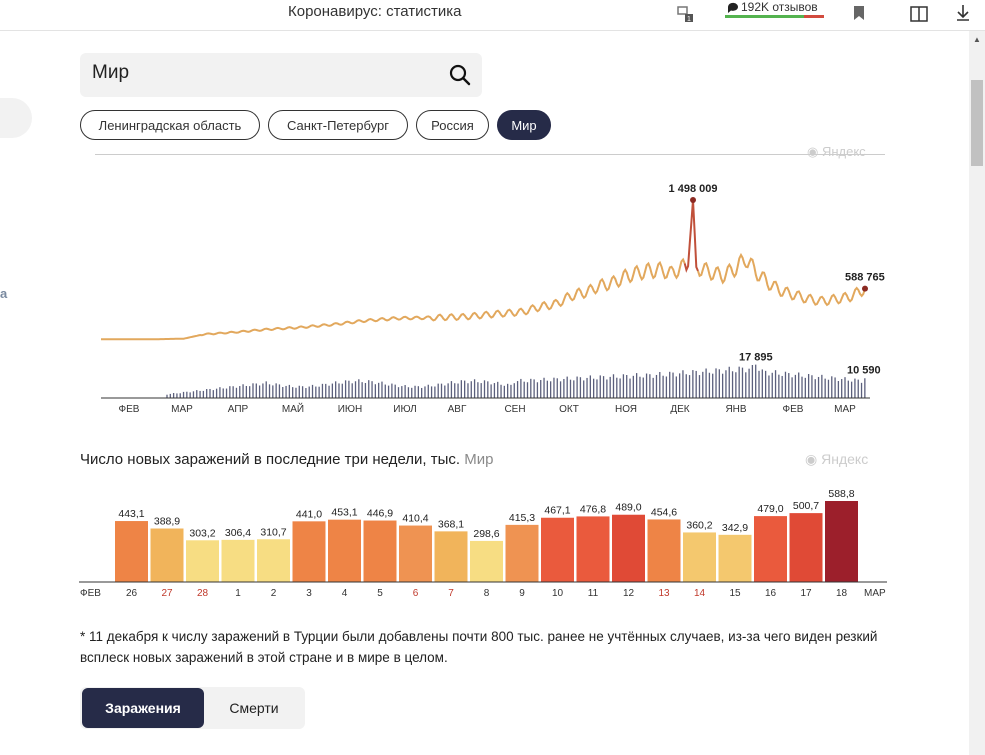 The image size is (985, 755). I want to click on month-tick-label: ИЮЛ, so click(404, 409).